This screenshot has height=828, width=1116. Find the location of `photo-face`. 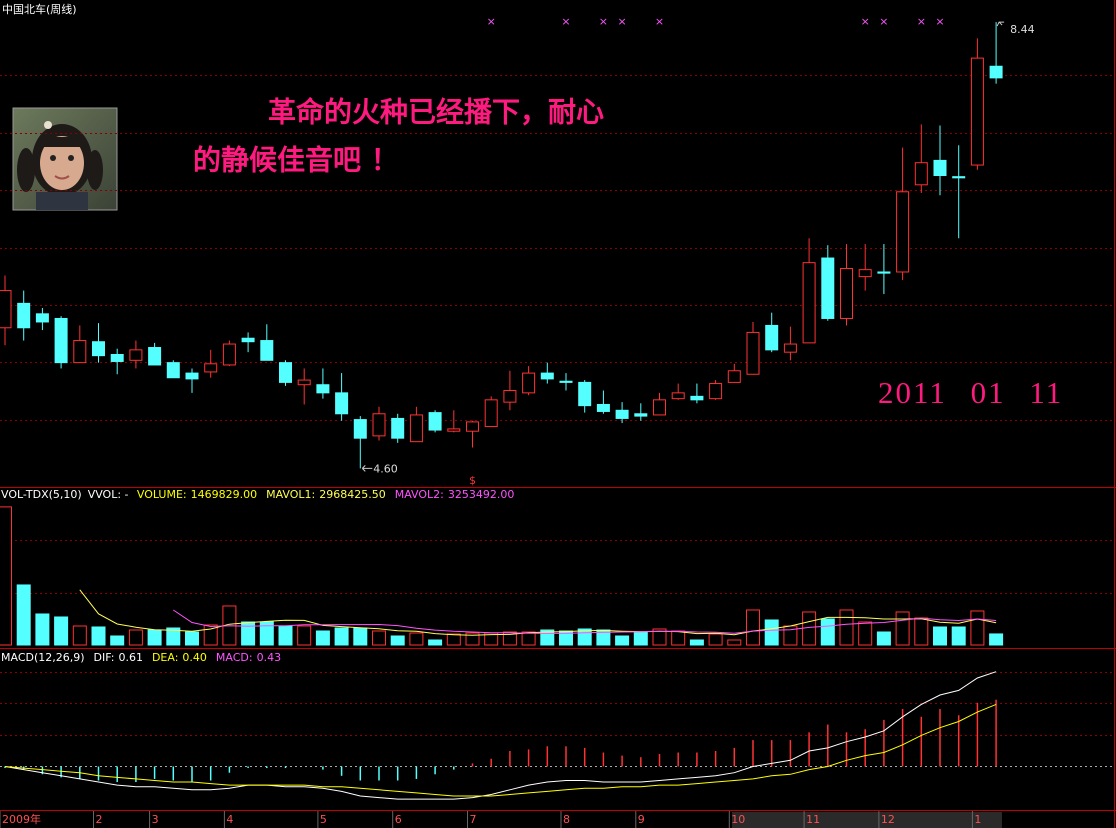

photo-face is located at coordinates (62, 163).